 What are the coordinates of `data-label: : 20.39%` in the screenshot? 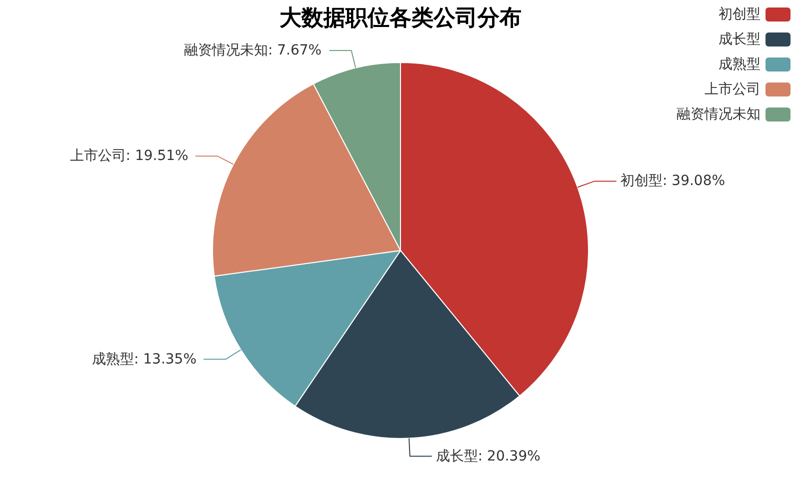 It's located at (509, 456).